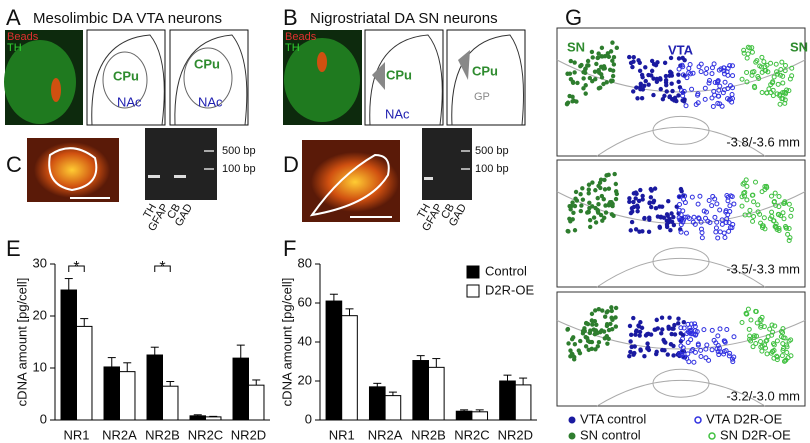  Describe the element at coordinates (290, 17) in the screenshot. I see `panel-label: B` at that location.